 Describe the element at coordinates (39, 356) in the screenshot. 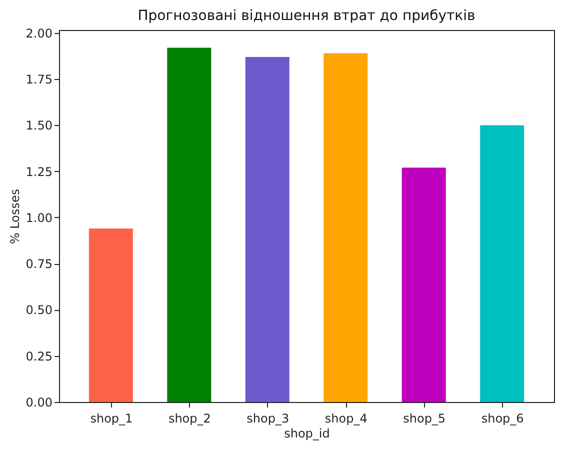

I see `y-tick-label: 0.25` at that location.